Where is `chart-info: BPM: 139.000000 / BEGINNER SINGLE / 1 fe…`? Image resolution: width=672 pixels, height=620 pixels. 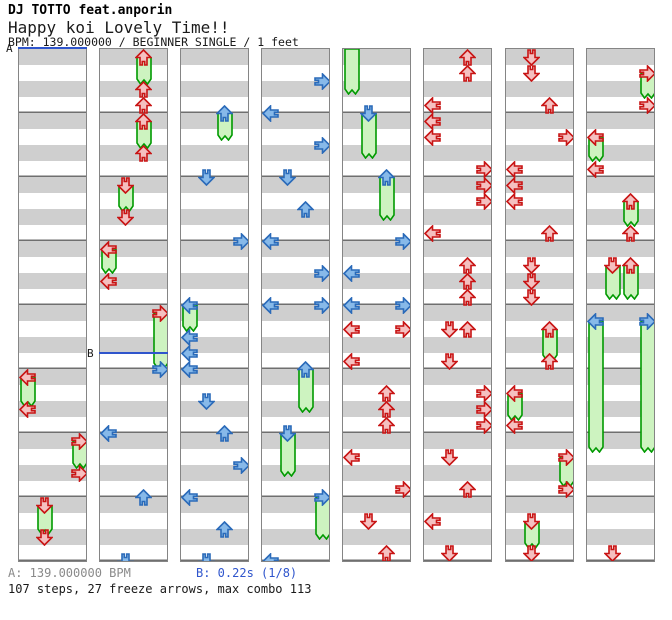
chart-info: BPM: 139.000000 / BEGINNER SINGLE / 1 fe… is located at coordinates (153, 42).